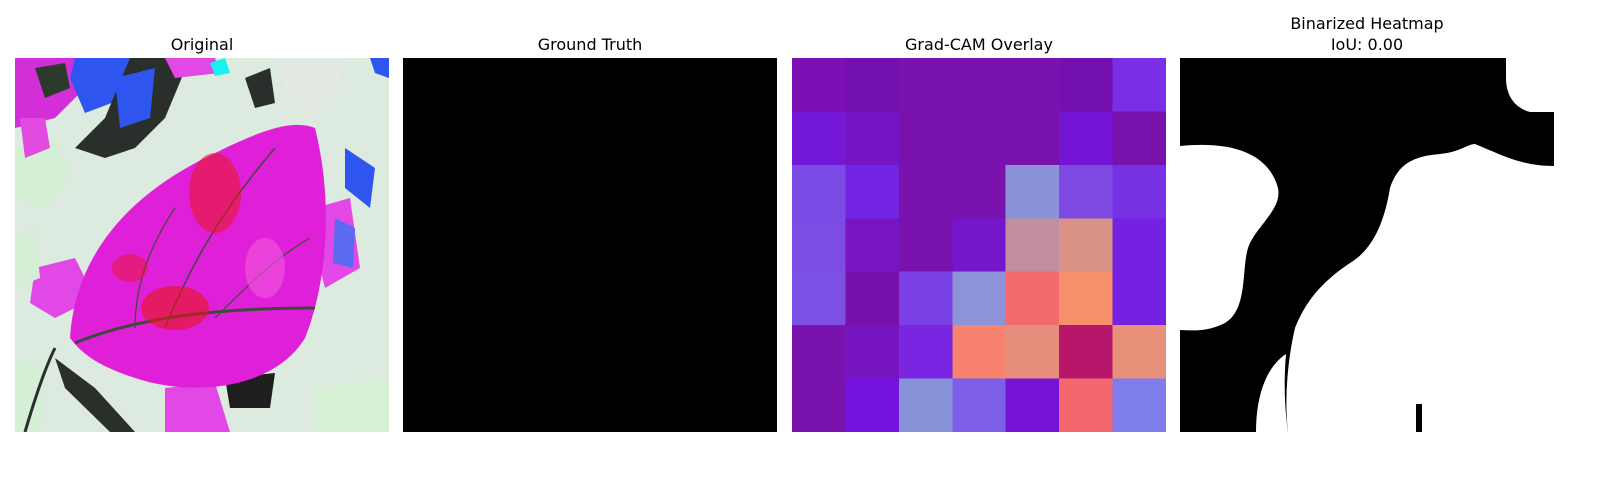 The image size is (1600, 500). I want to click on ground-truth-title: Ground Truth, so click(590, 44).